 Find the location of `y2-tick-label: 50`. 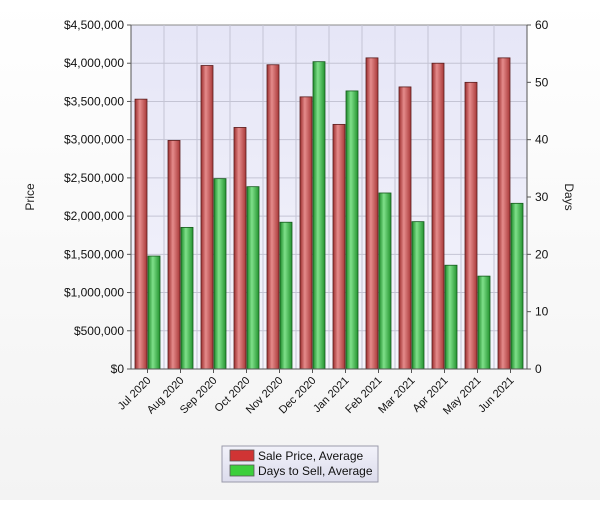

y2-tick-label: 50 is located at coordinates (542, 82).